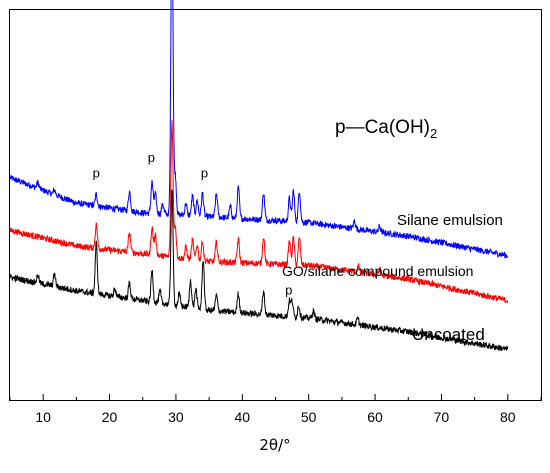 This screenshot has width=550, height=473. I want to click on legend-note: p—Ca(OH)2, so click(386, 129).